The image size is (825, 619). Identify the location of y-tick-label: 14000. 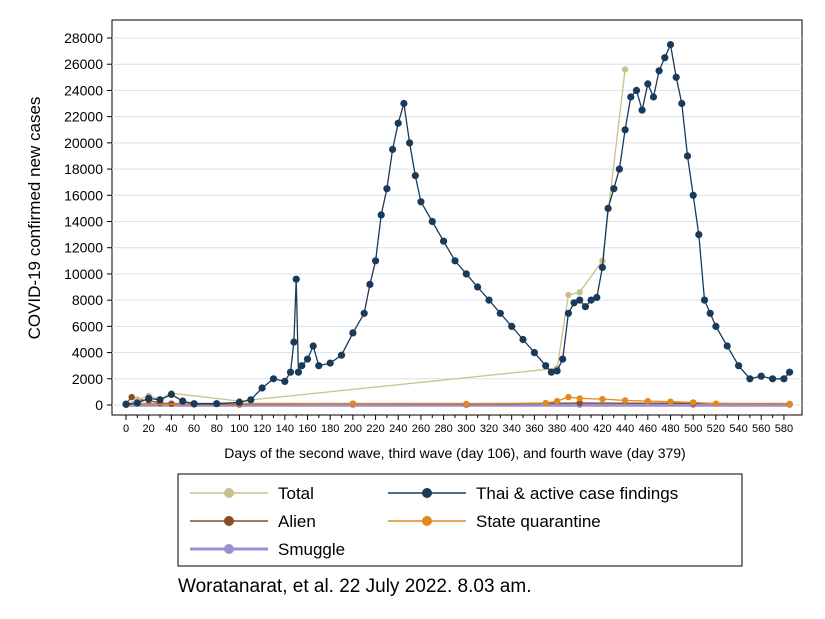
(83, 222).